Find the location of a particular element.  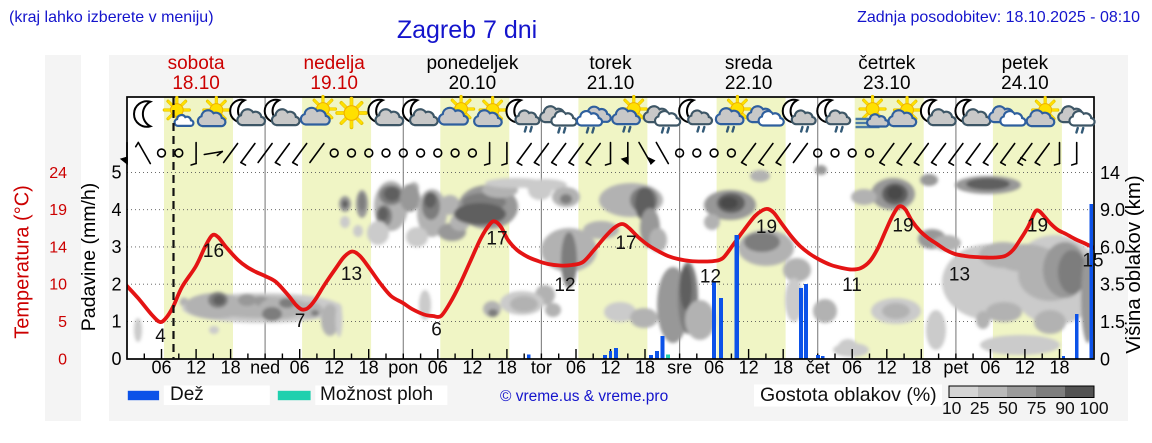

svg-text: četrtek is located at coordinates (887, 63).